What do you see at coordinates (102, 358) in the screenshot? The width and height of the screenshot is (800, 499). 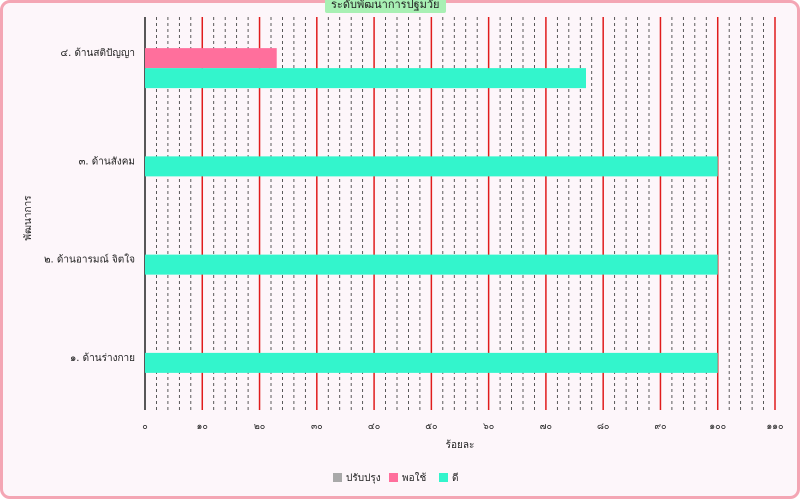 I see `category-label: ๑. ด้านร่างกาย` at bounding box center [102, 358].